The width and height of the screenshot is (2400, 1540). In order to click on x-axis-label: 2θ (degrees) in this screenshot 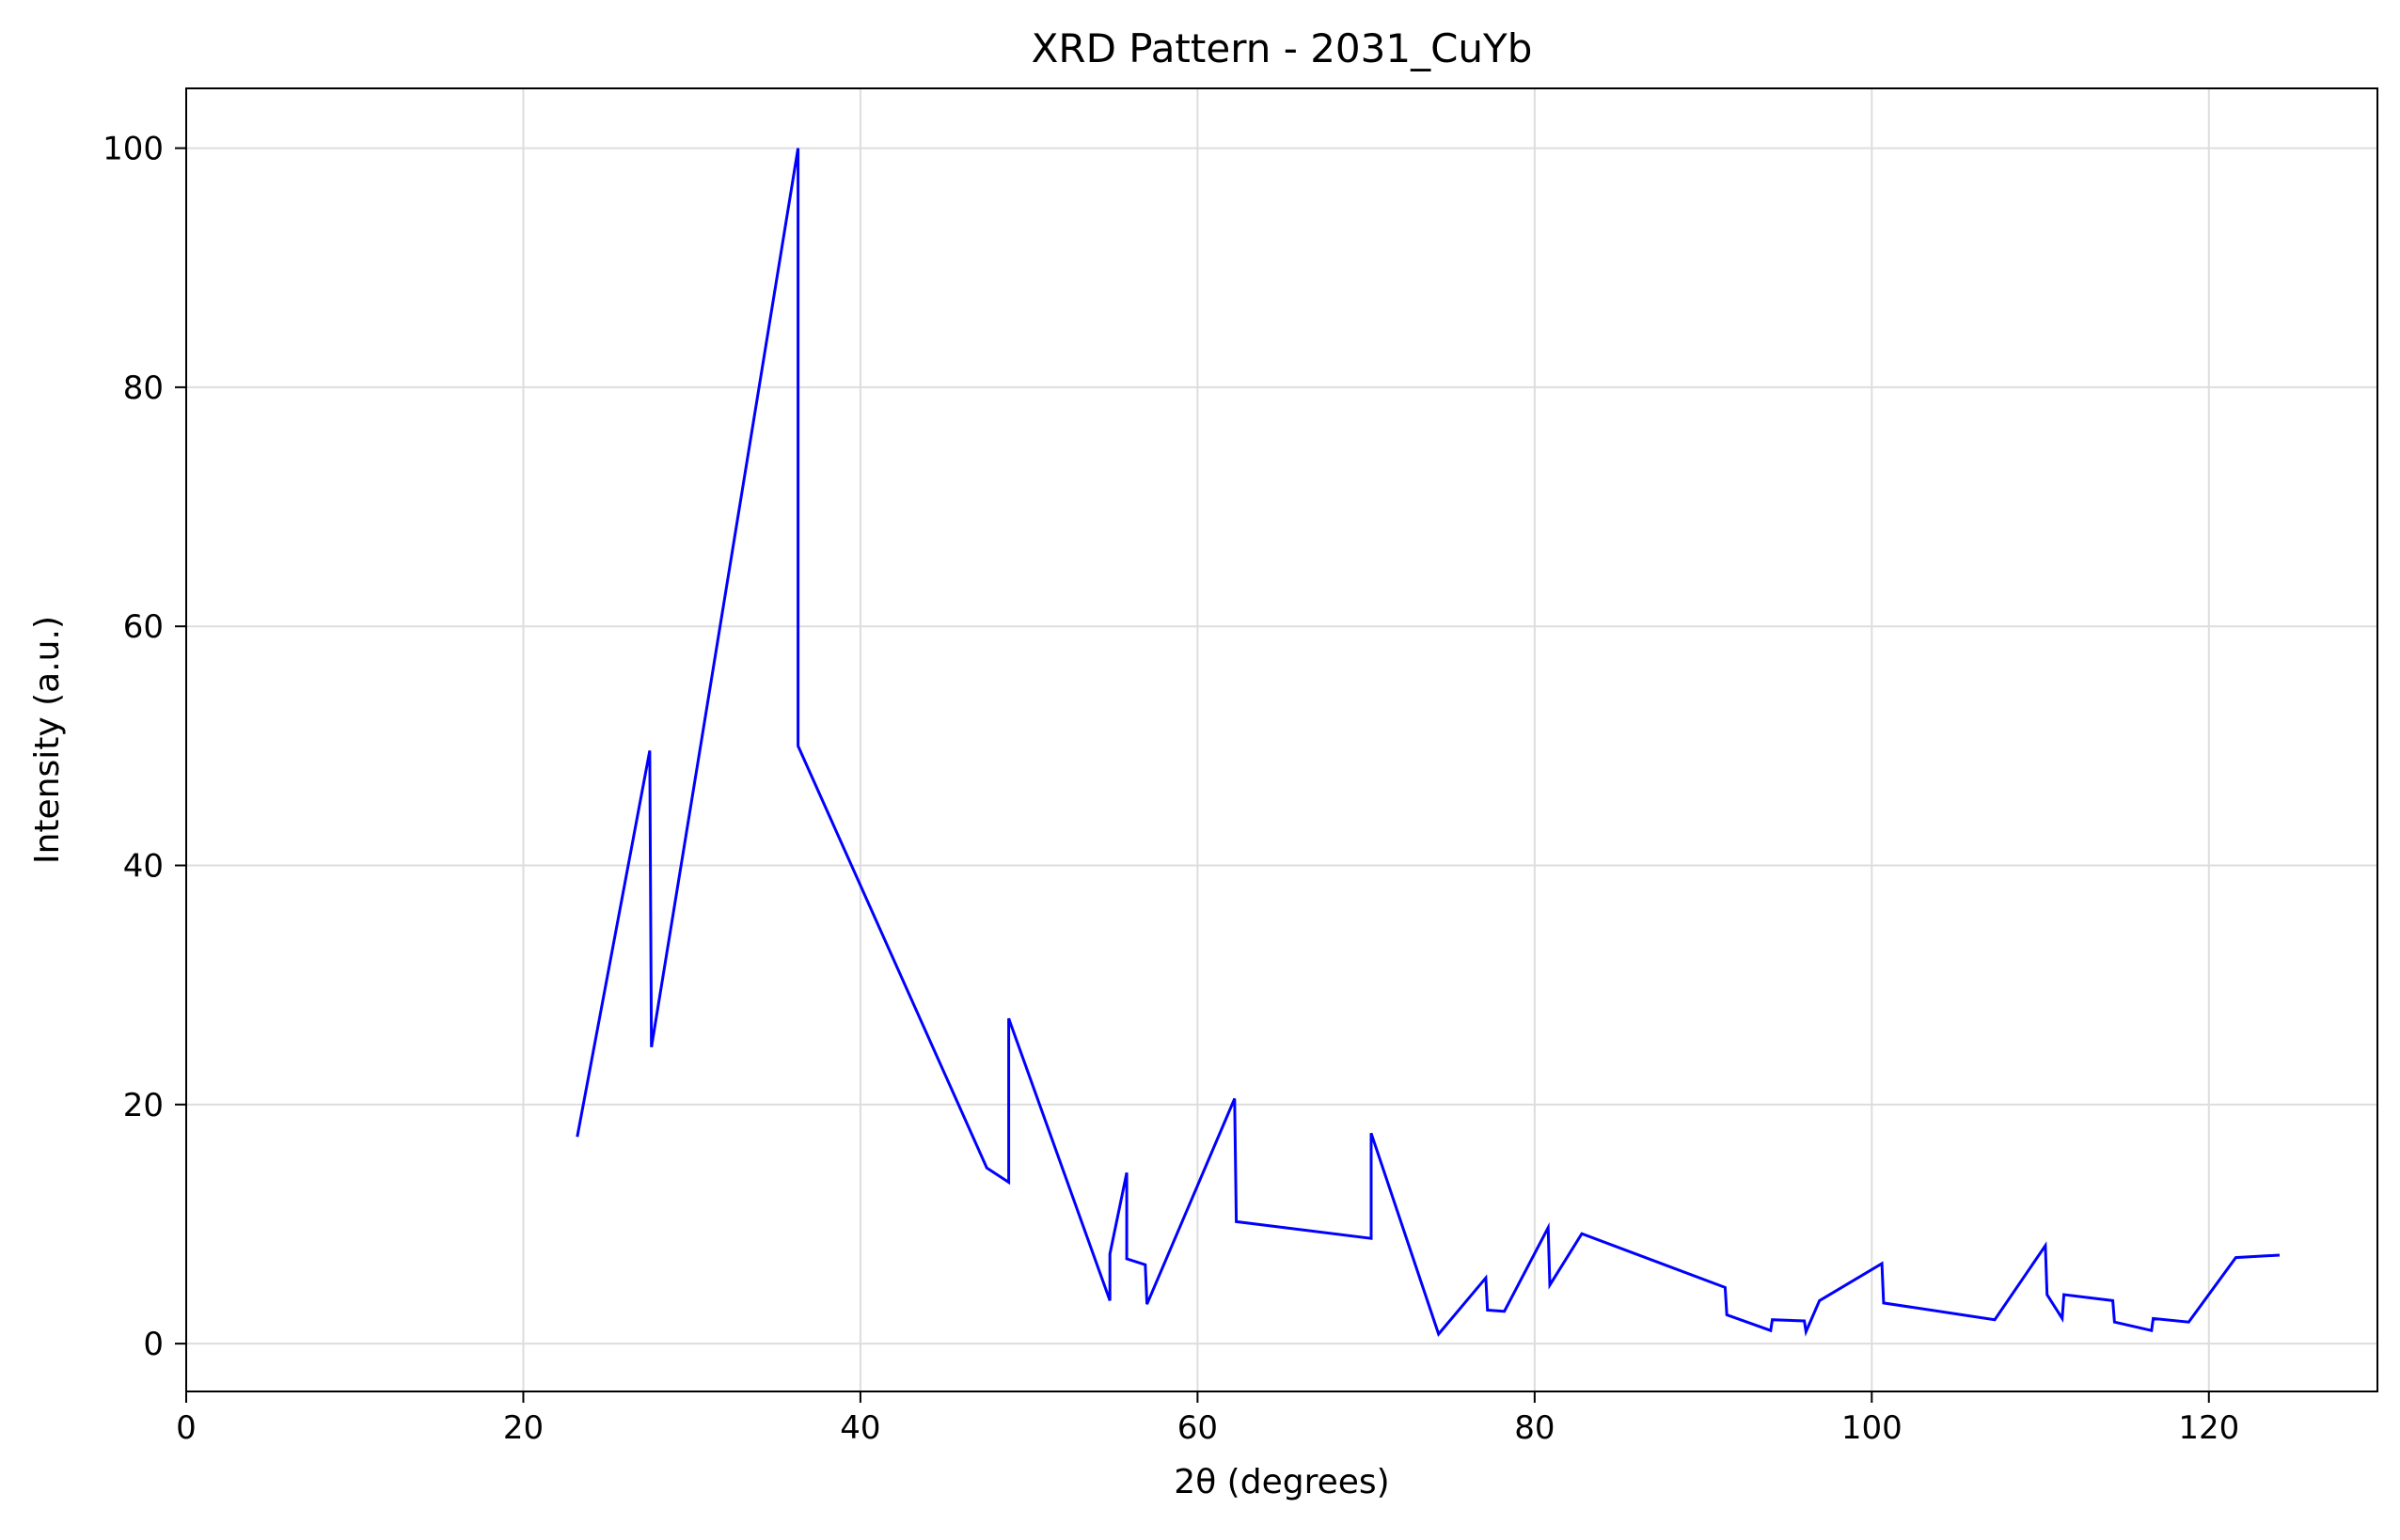, I will do `click(1281, 1482)`.